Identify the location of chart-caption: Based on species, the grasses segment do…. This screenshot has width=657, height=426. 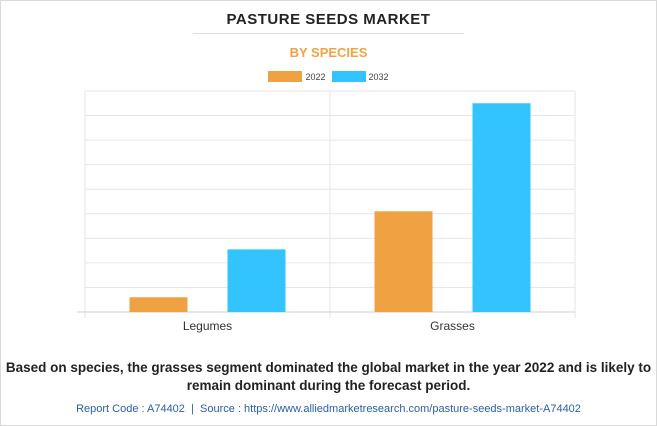
(328, 376).